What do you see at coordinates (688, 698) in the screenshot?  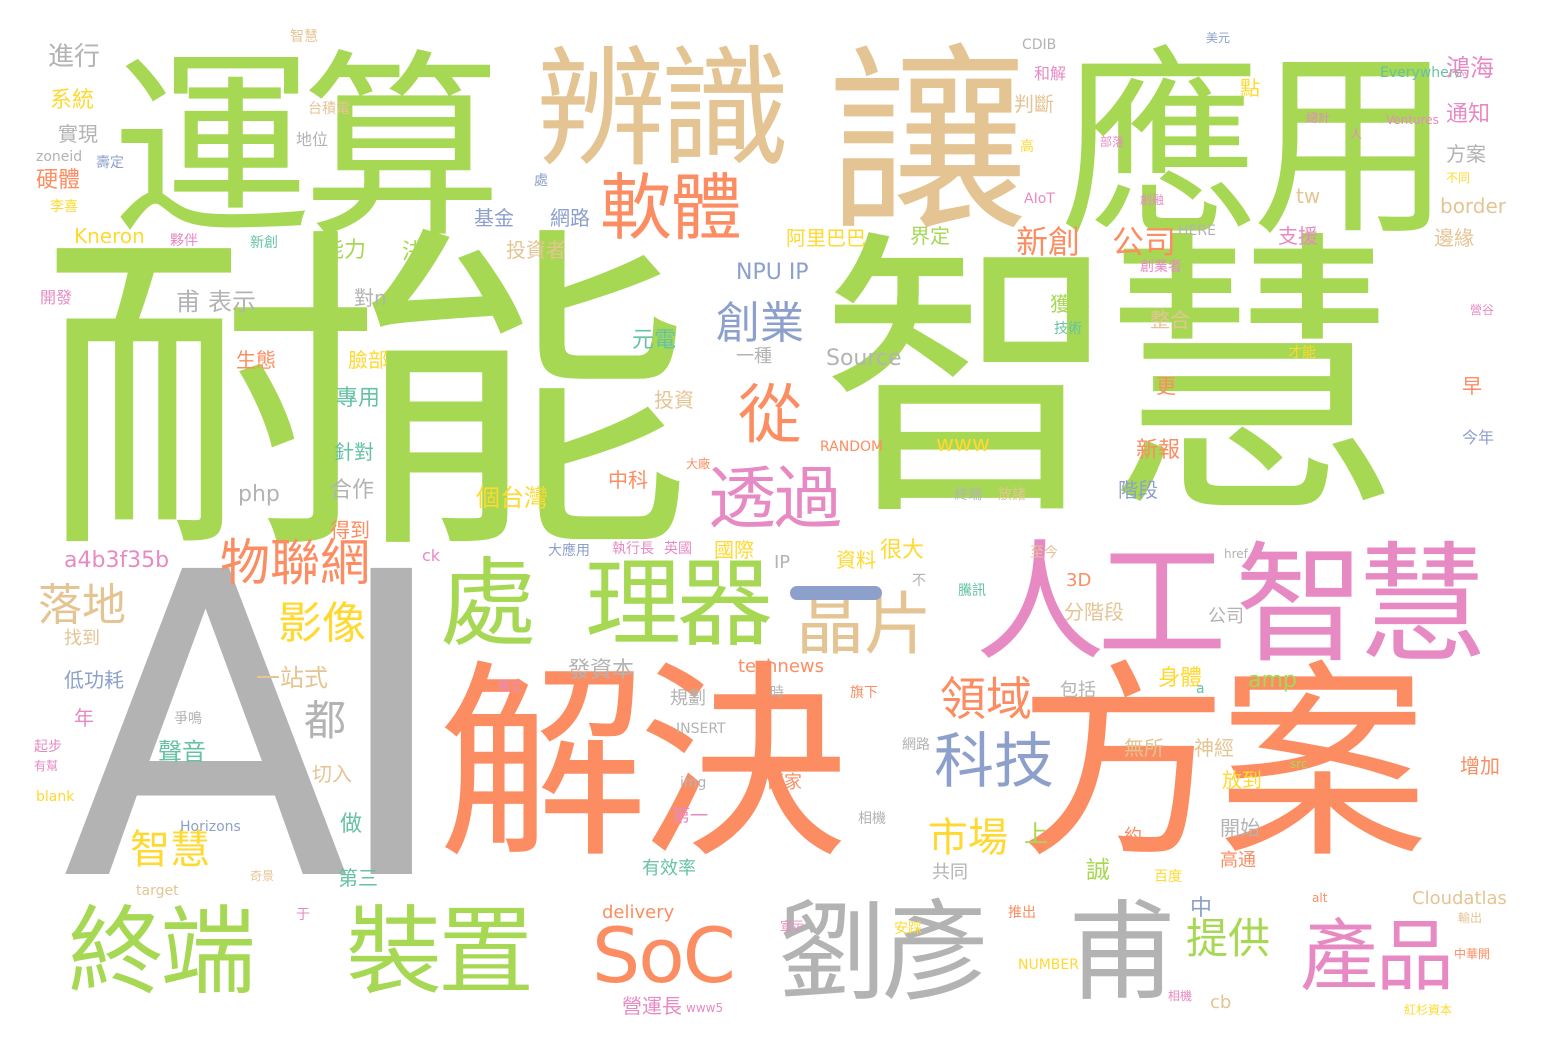 I see `word: 規劃` at bounding box center [688, 698].